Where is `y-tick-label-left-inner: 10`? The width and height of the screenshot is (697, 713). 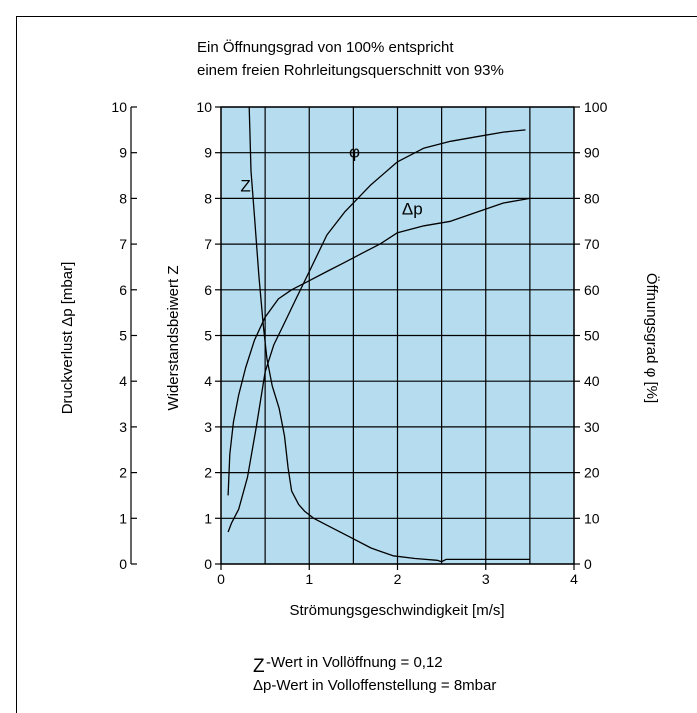
y-tick-label-left-inner: 10 is located at coordinates (204, 107).